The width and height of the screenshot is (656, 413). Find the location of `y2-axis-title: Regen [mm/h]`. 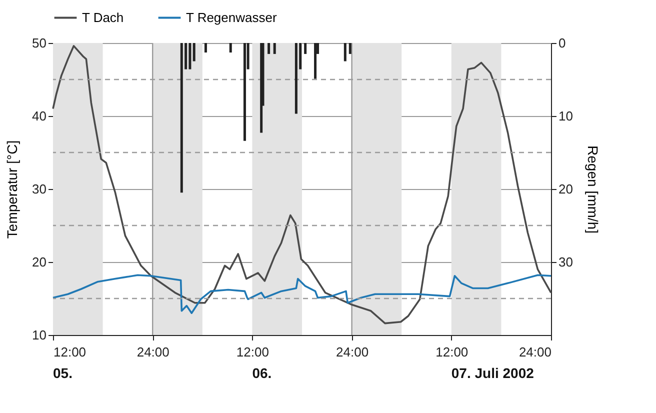

y2-axis-title: Regen [mm/h] is located at coordinates (592, 190).